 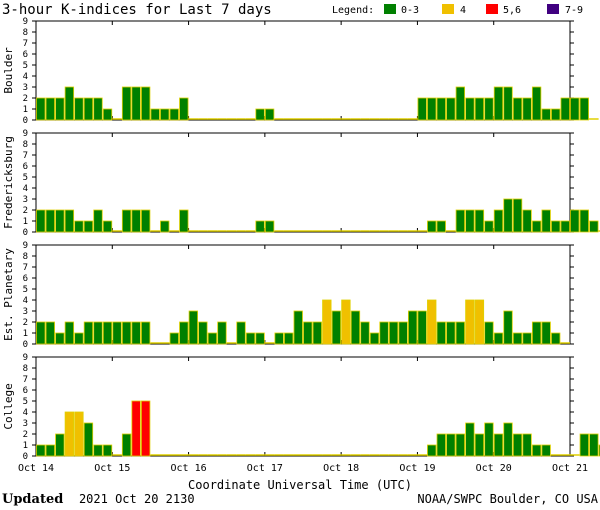 I want to click on panel-label: Fredericksburg, so click(x=8, y=182).